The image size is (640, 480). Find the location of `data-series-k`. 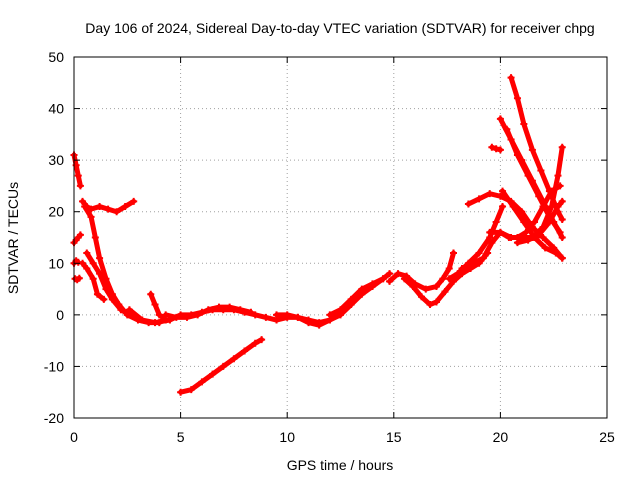

data-series-k is located at coordinates (208, 312).